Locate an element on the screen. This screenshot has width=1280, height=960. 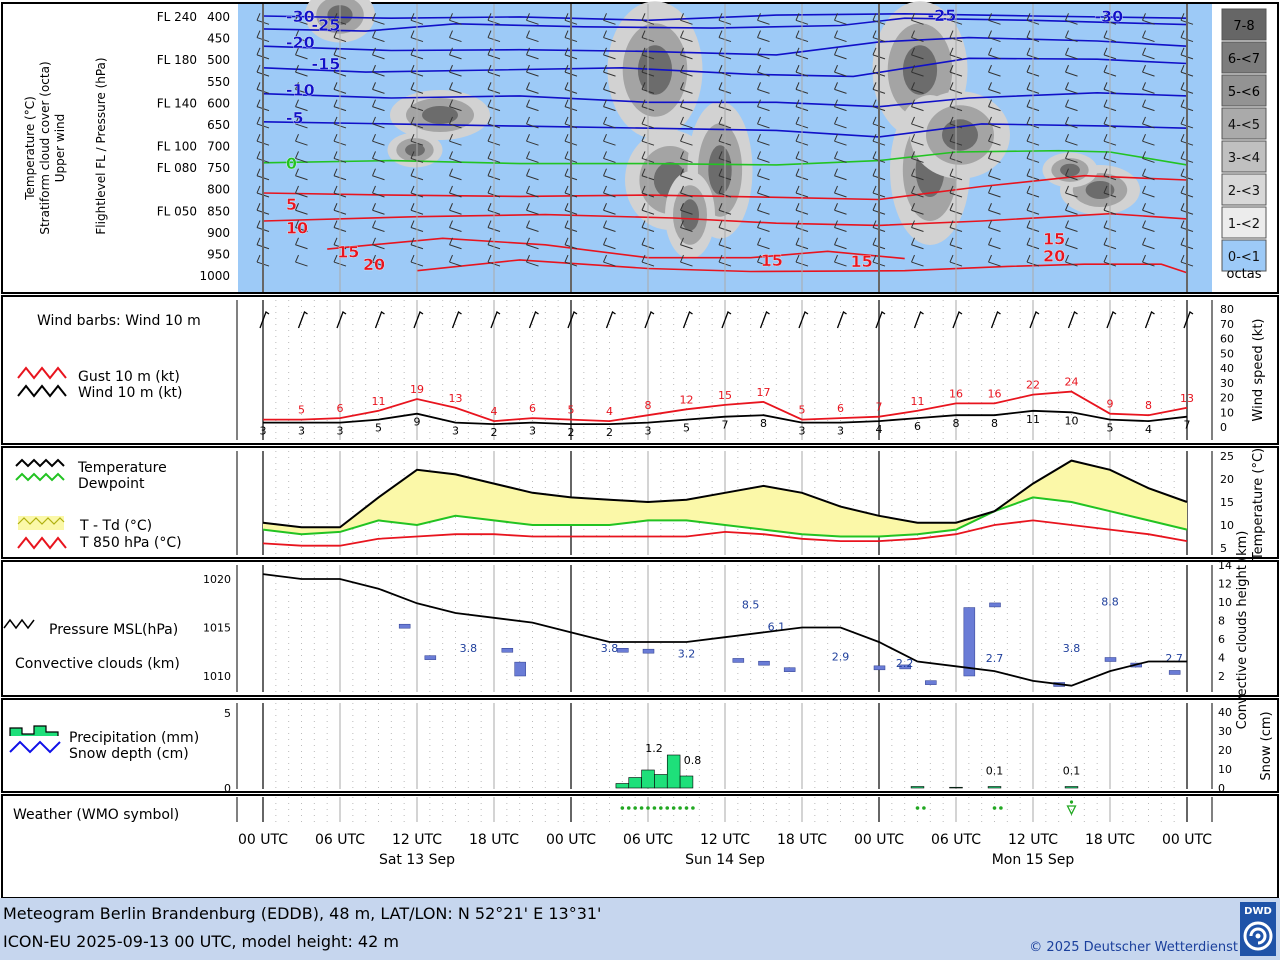
gust-label: 19 is located at coordinates (417, 389).